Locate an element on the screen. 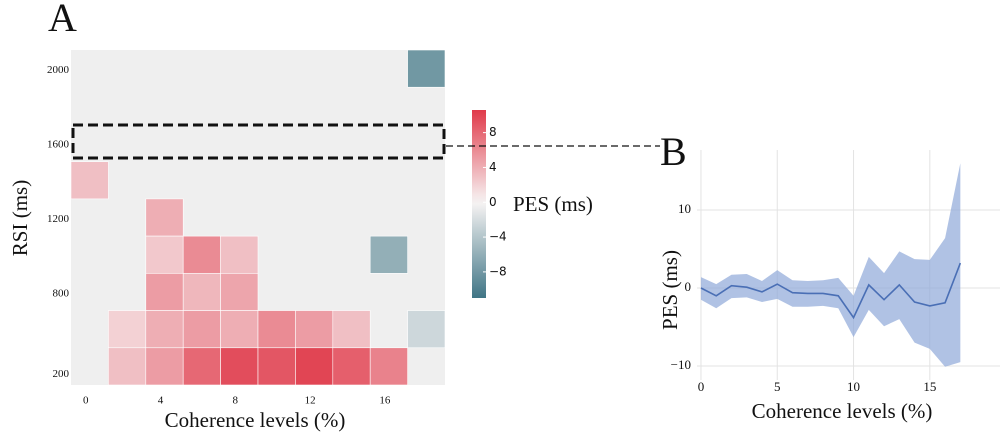  highlight-box is located at coordinates (258, 141).